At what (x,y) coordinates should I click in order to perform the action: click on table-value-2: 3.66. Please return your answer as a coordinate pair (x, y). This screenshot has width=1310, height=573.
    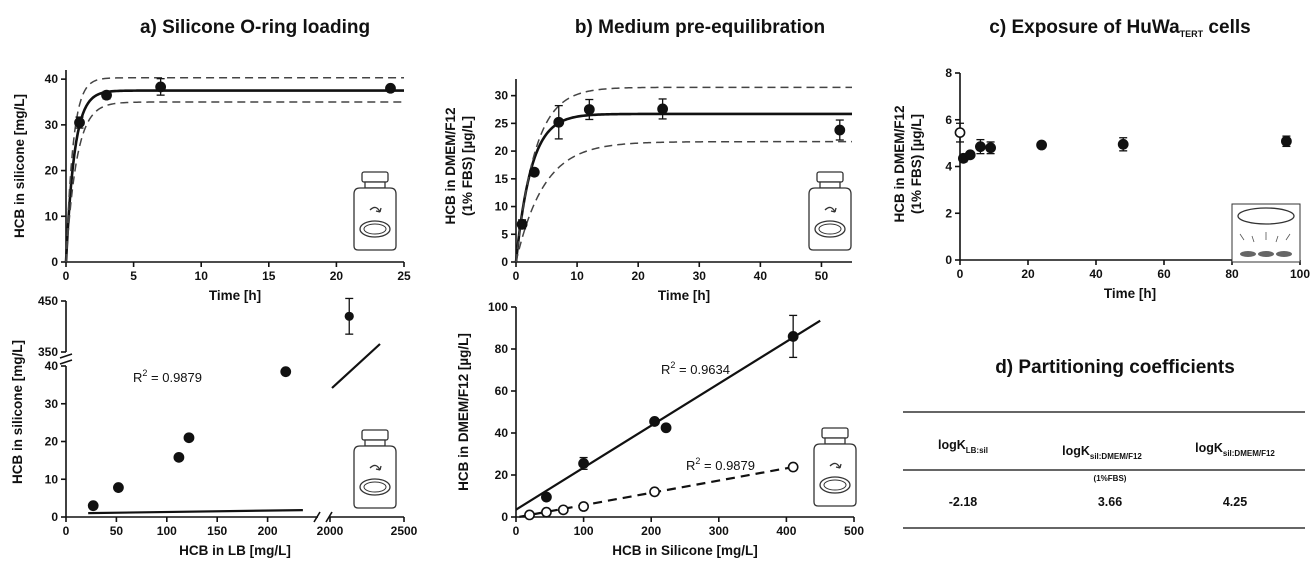
    Looking at the image, I should click on (1110, 502).